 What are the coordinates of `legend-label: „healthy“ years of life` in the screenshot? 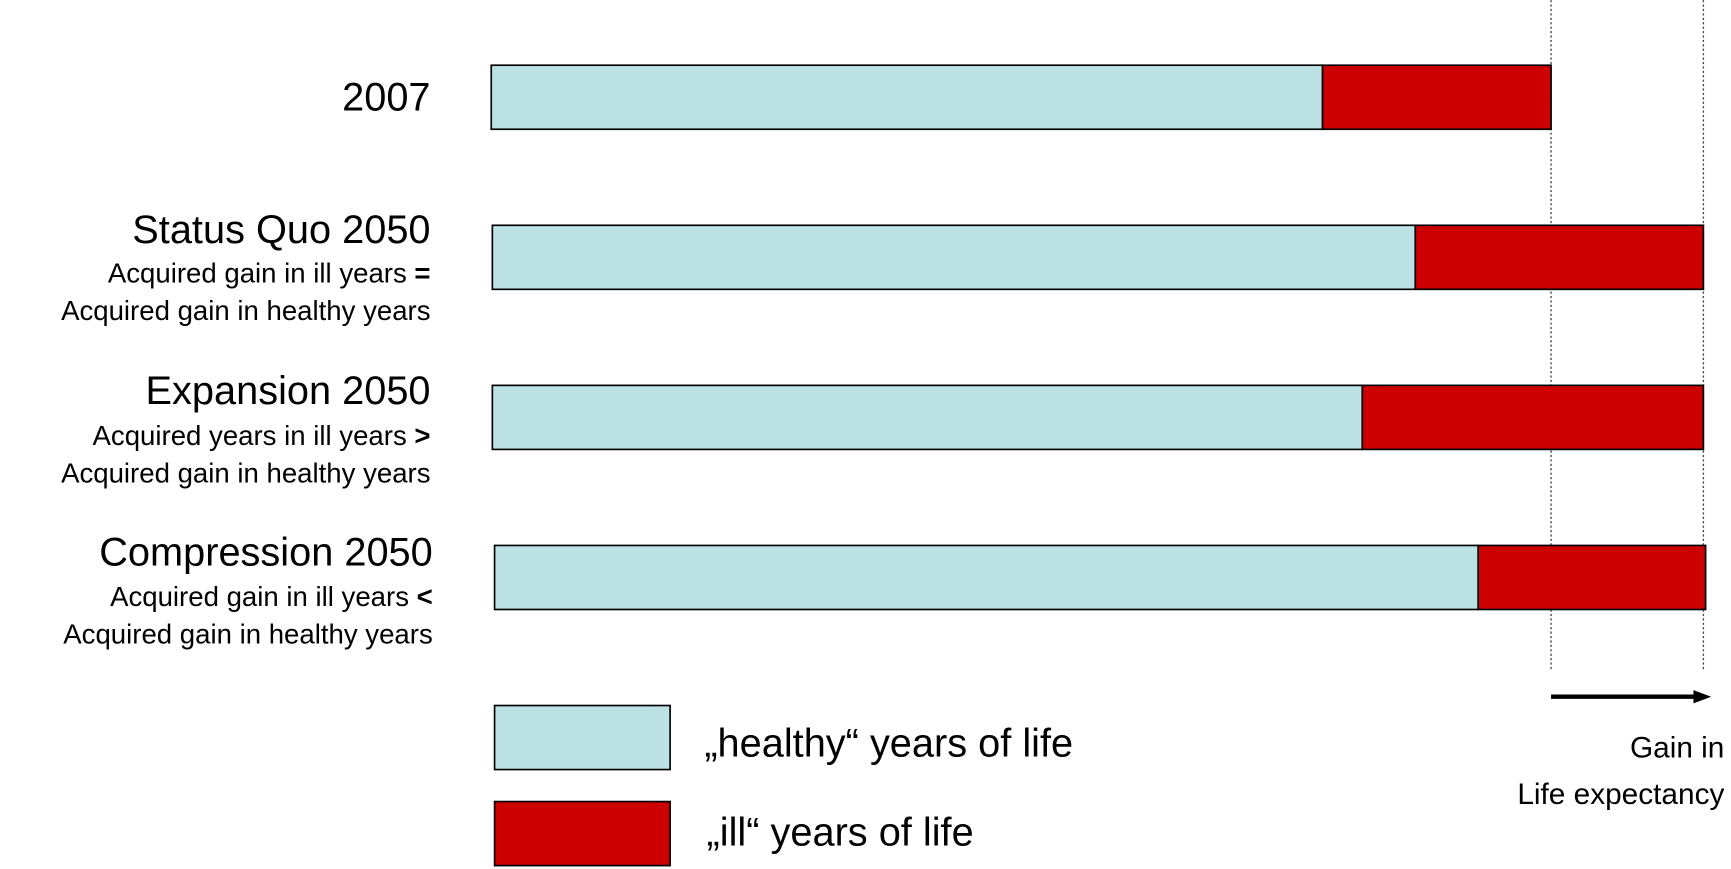 It's located at (888, 743).